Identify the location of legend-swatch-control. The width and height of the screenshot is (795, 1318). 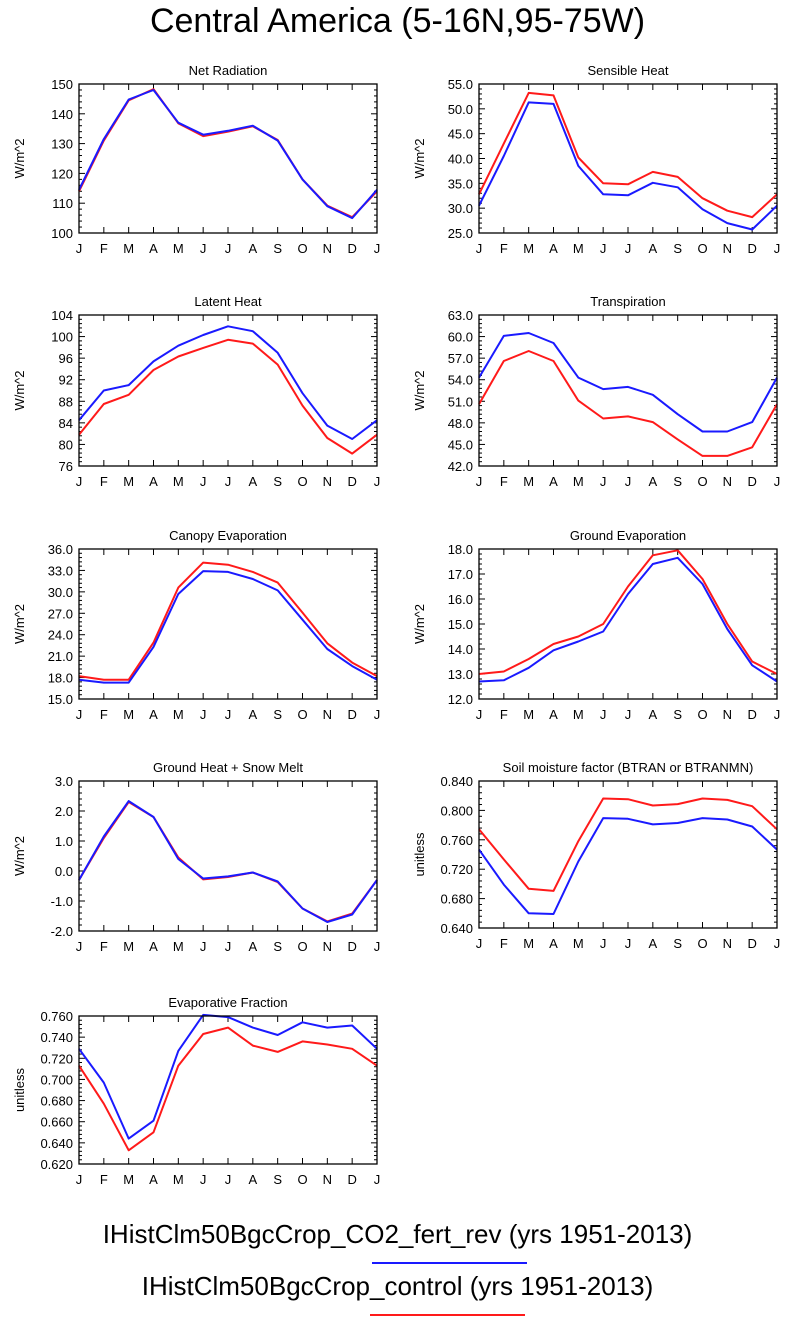
(447, 1315).